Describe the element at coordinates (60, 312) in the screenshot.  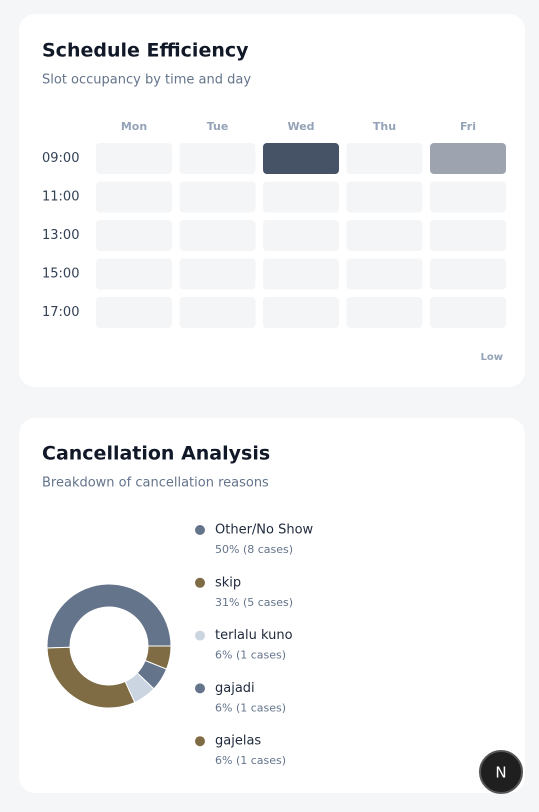
I see `row-label: 17:00` at that location.